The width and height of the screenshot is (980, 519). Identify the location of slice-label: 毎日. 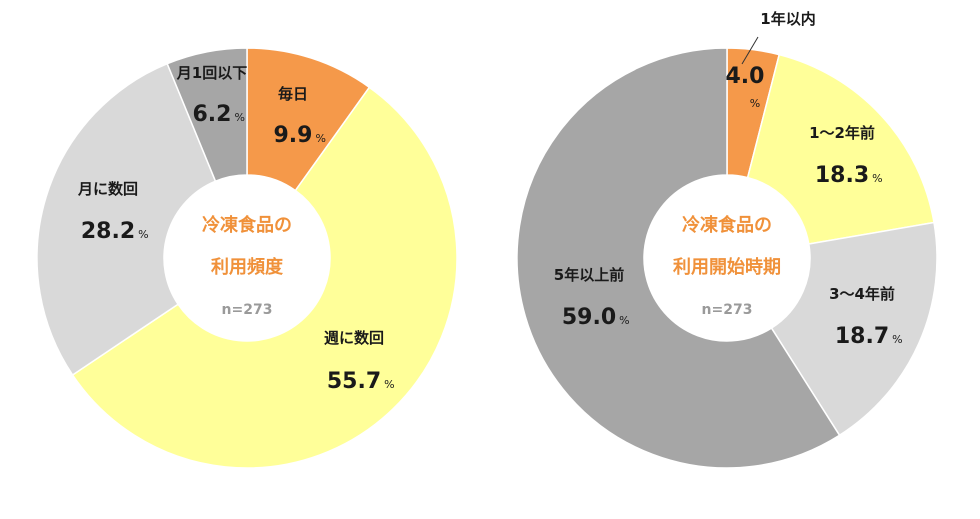
(293, 94).